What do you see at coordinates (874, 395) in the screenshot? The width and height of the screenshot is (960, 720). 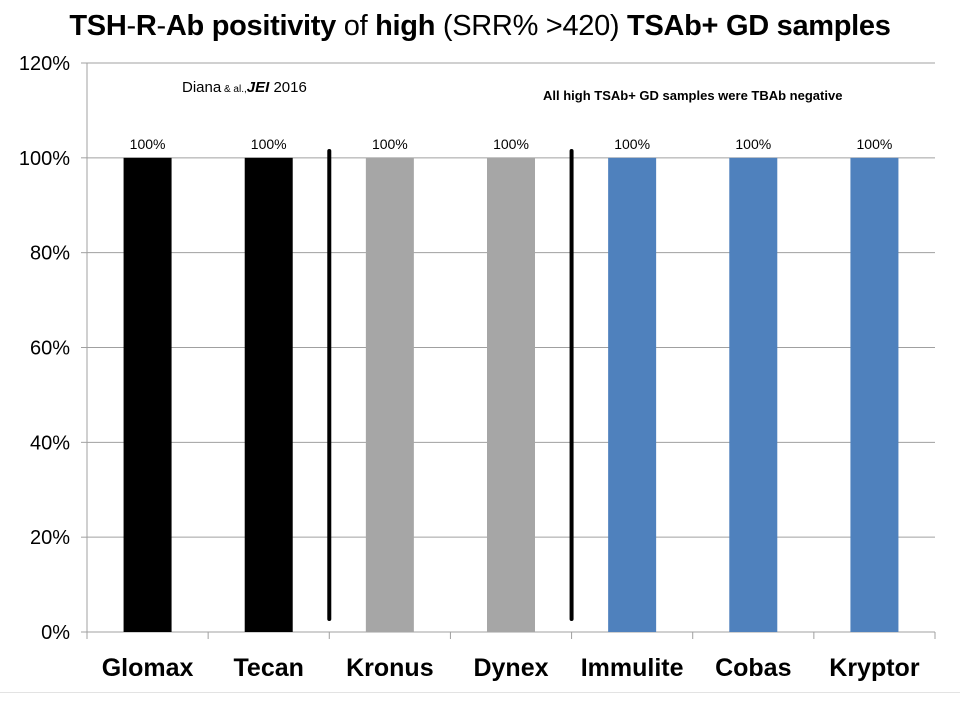 I see `bar-kryptor` at bounding box center [874, 395].